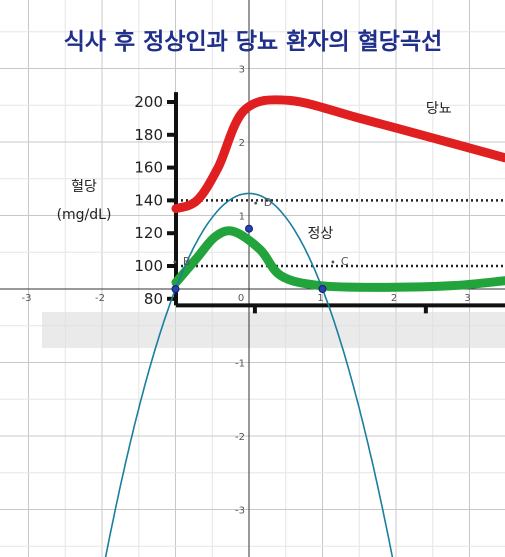  Describe the element at coordinates (240, 511) in the screenshot. I see `y-tick-label: -3` at that location.